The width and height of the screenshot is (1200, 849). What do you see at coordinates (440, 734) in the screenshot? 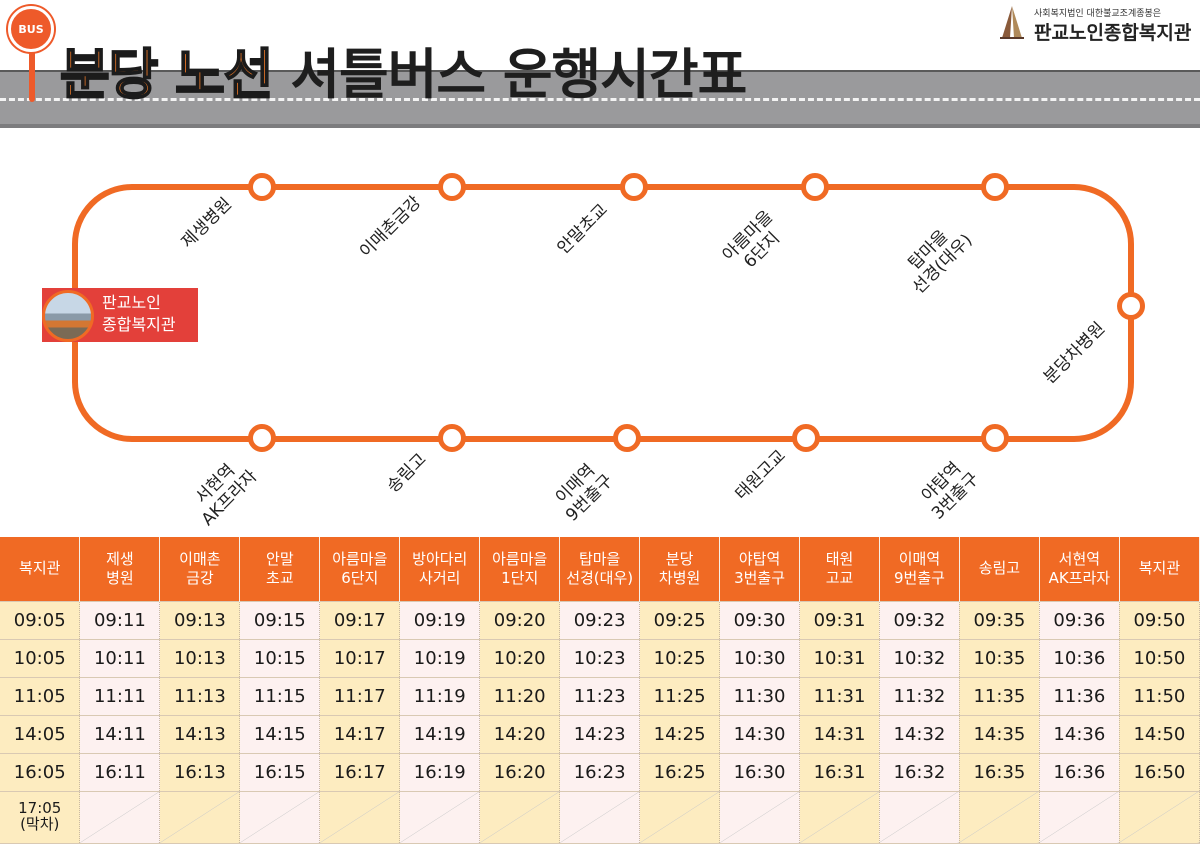
I see `time-cell: 14:19` at bounding box center [440, 734].